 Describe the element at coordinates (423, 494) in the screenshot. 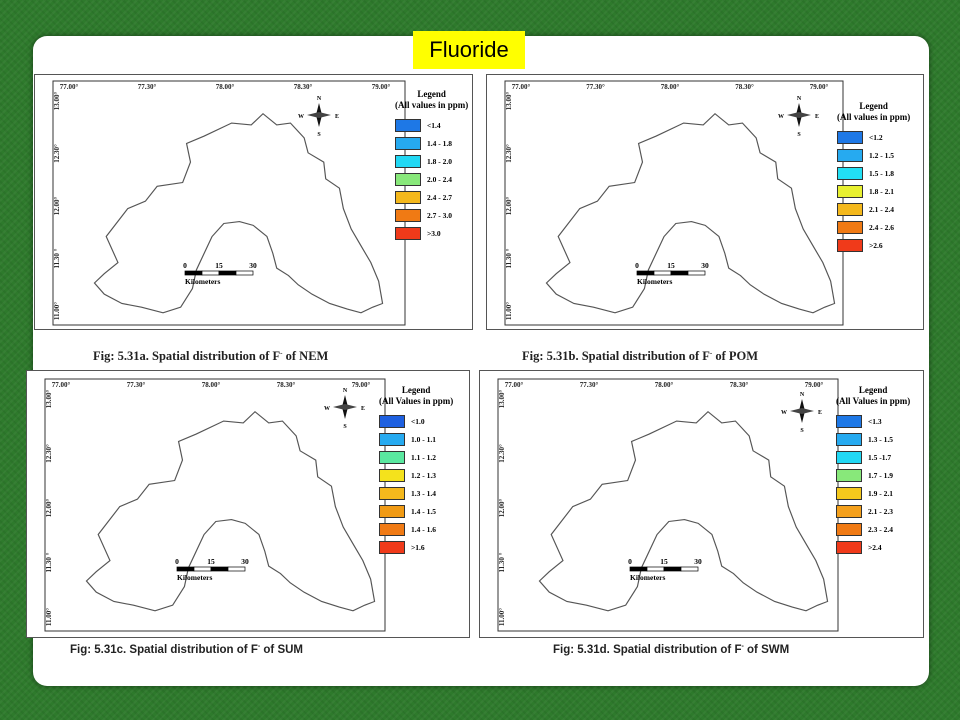

I see `legend-label: 1.3 - 1.4` at that location.